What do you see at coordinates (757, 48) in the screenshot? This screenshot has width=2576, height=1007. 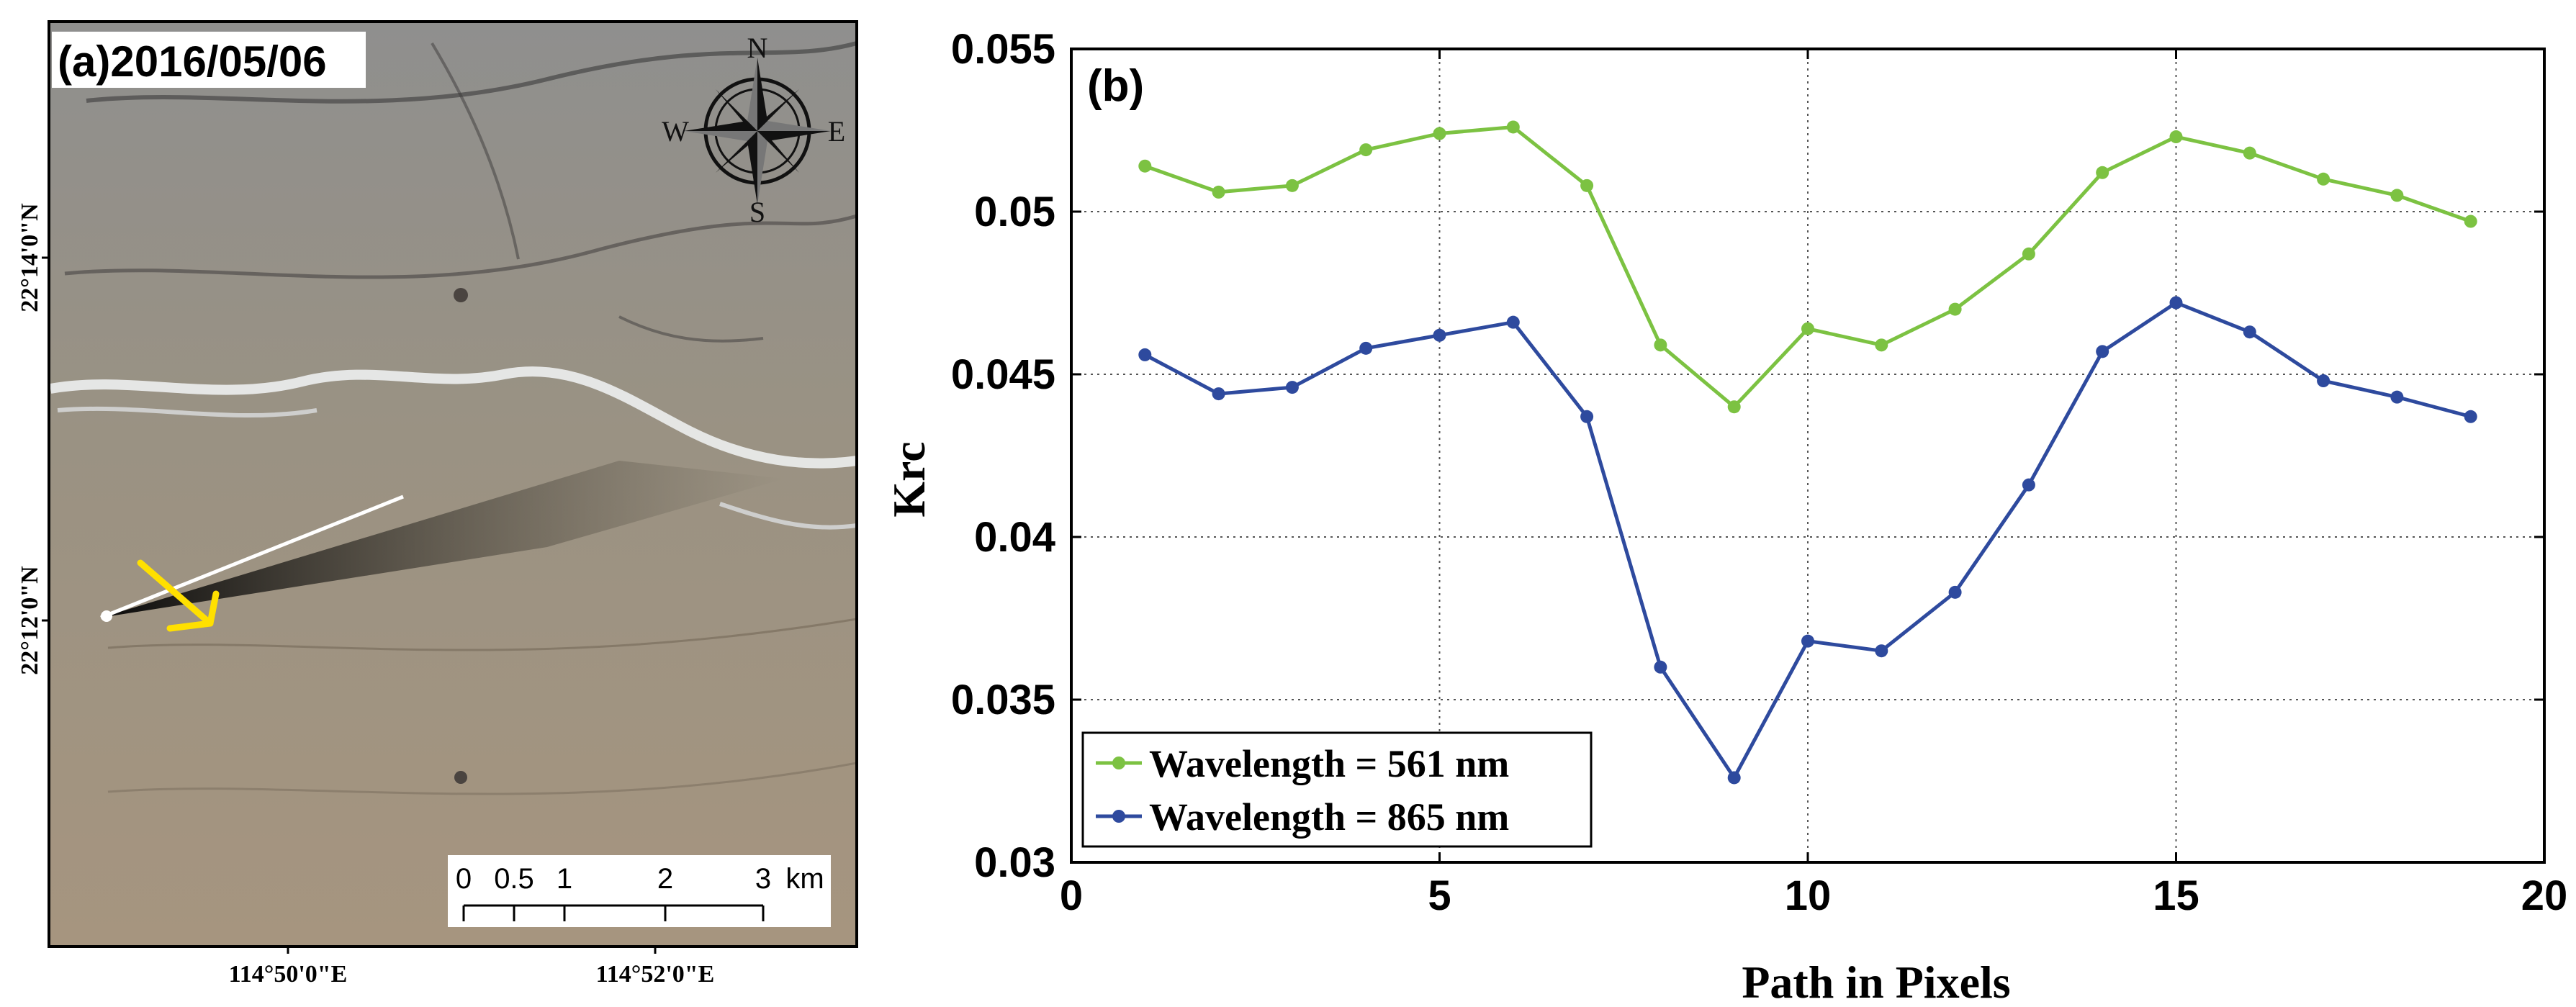 I see `compass-north-label: N` at bounding box center [757, 48].